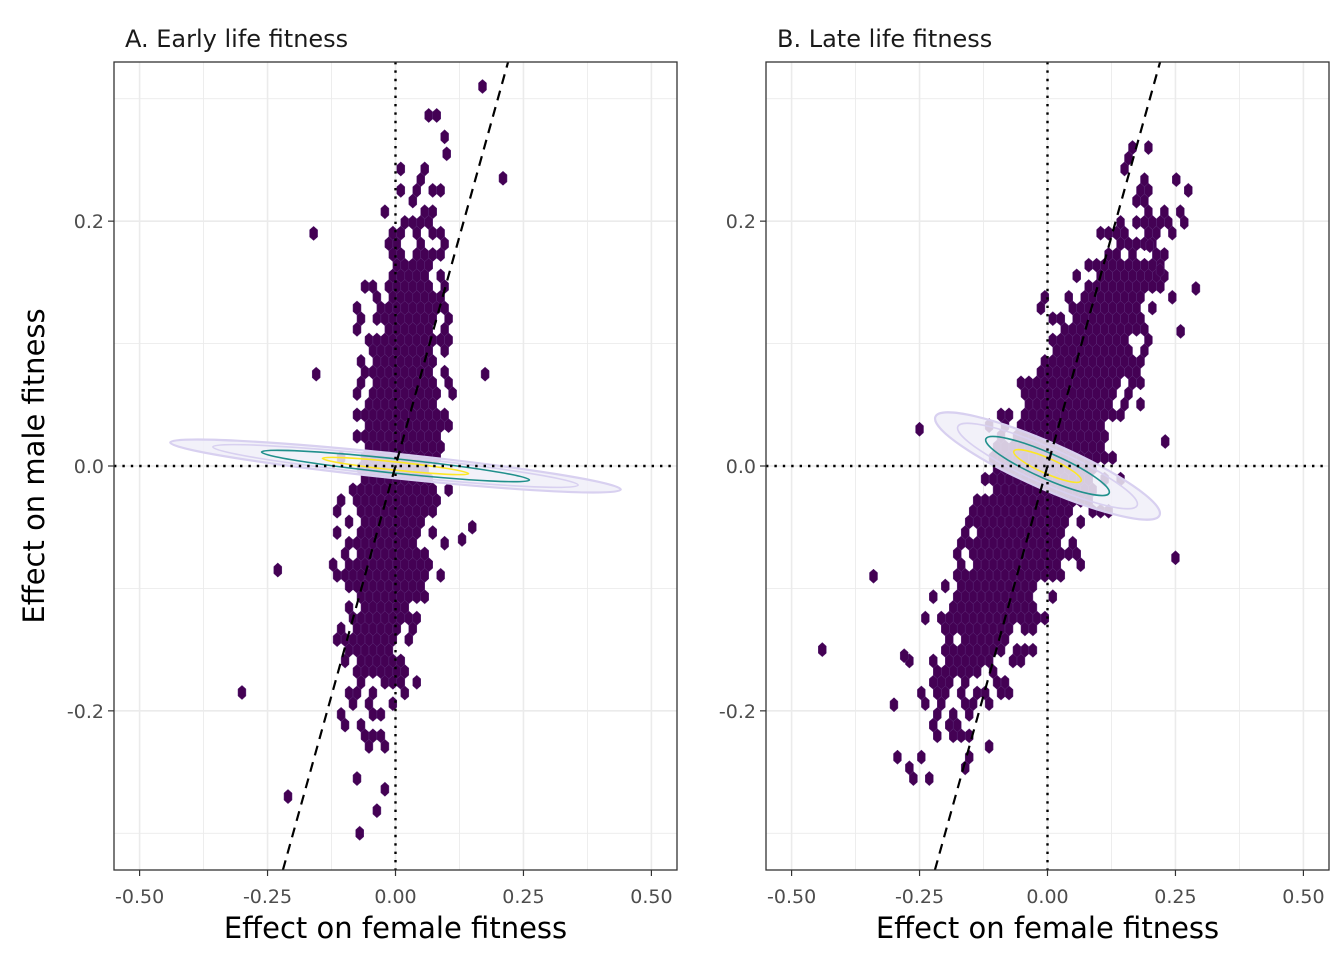 The height and width of the screenshot is (960, 1344). What do you see at coordinates (34, 465) in the screenshot?
I see `y-axis-title: Effect on male fitness` at bounding box center [34, 465].